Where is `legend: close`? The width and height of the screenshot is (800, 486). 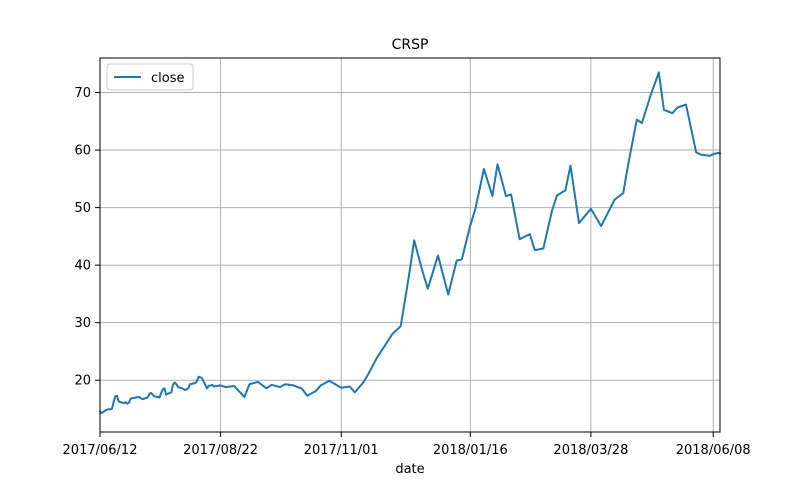 legend: close is located at coordinates (150, 77).